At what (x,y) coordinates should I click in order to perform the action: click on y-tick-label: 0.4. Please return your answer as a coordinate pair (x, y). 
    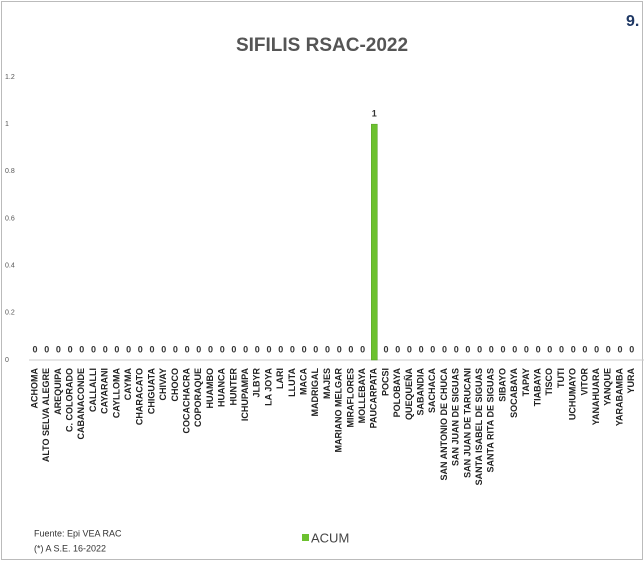
    Looking at the image, I should click on (10, 266).